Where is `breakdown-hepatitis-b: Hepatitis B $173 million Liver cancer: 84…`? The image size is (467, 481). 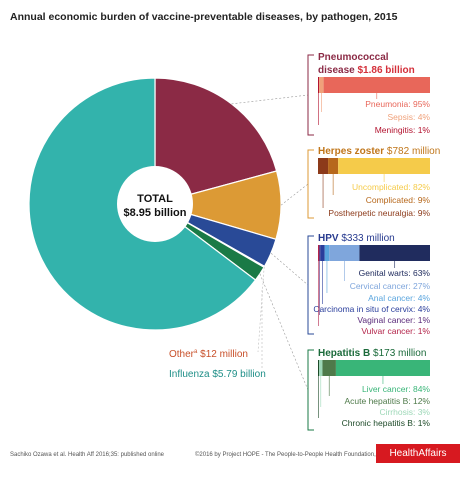 breakdown-hepatitis-b: Hepatitis B $173 million Liver cancer: 84… is located at coordinates (374, 388).